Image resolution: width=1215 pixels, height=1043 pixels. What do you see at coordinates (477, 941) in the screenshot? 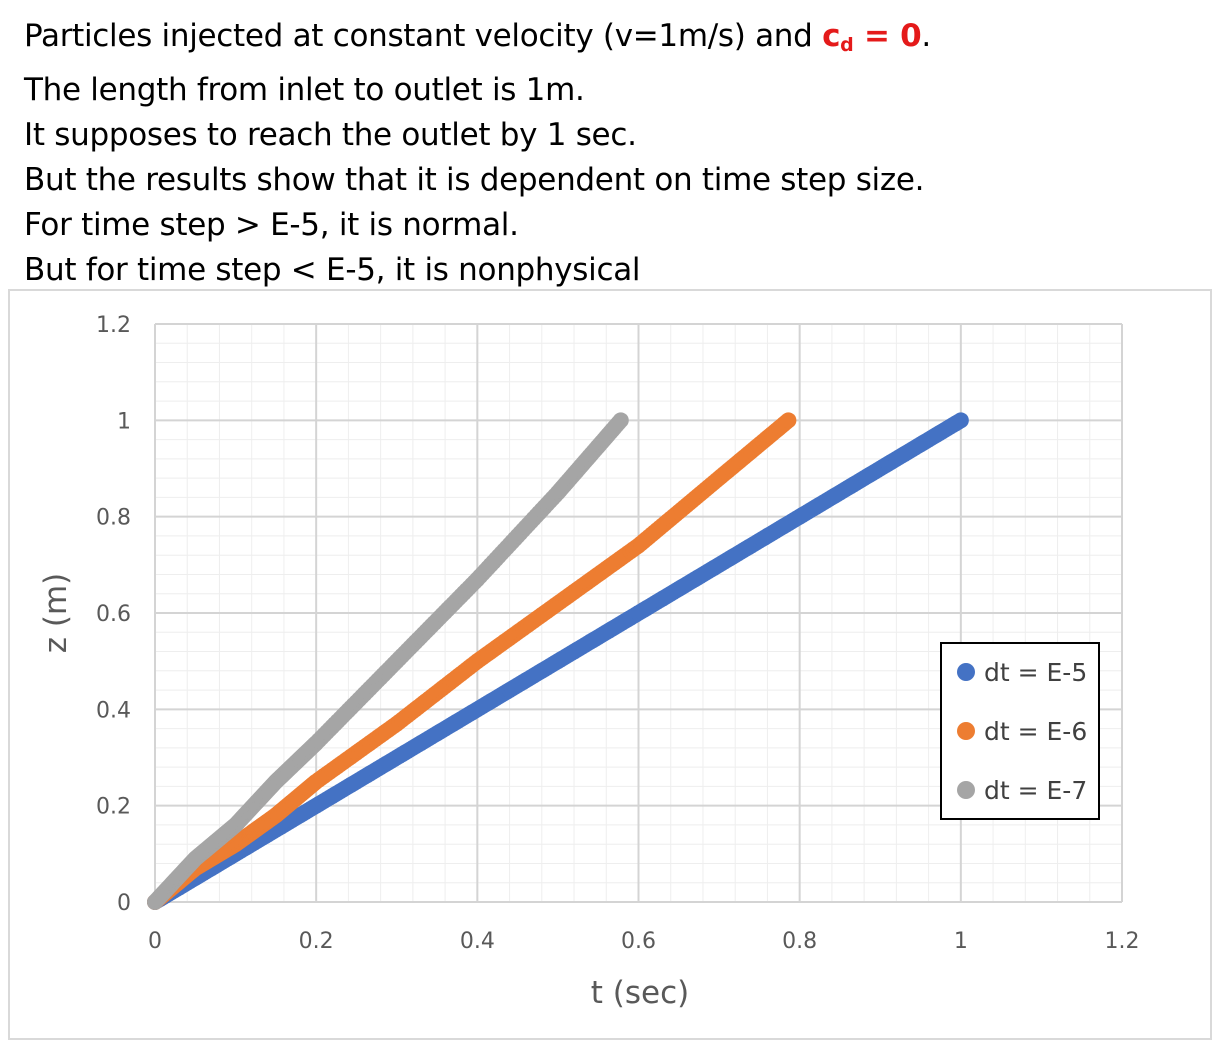
I see `x-tick-label: 0.4` at bounding box center [477, 941].